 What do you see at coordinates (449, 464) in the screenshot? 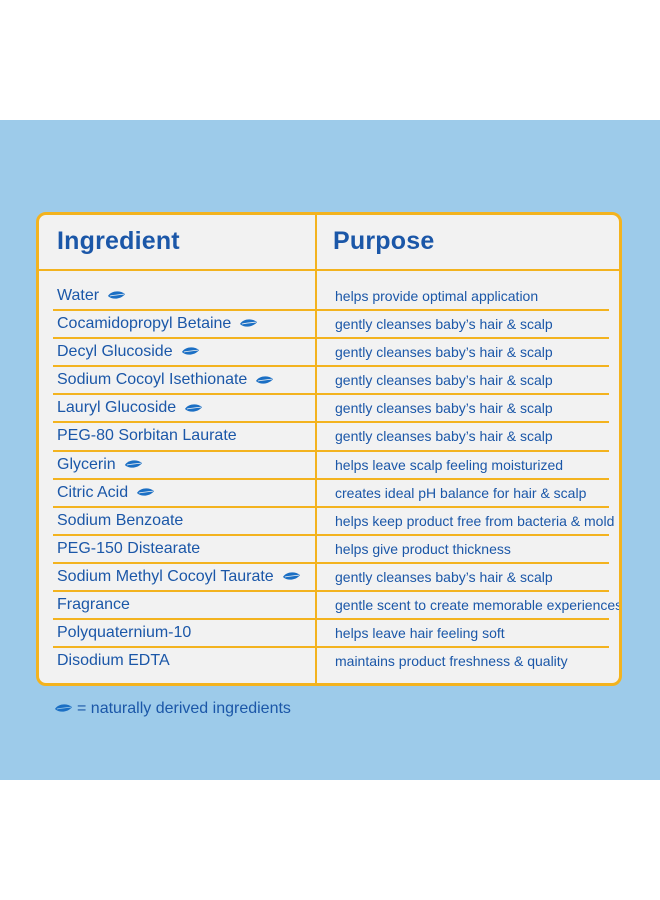
I see `ingredient-purpose: helps leave scalp feeling moisturized` at bounding box center [449, 464].